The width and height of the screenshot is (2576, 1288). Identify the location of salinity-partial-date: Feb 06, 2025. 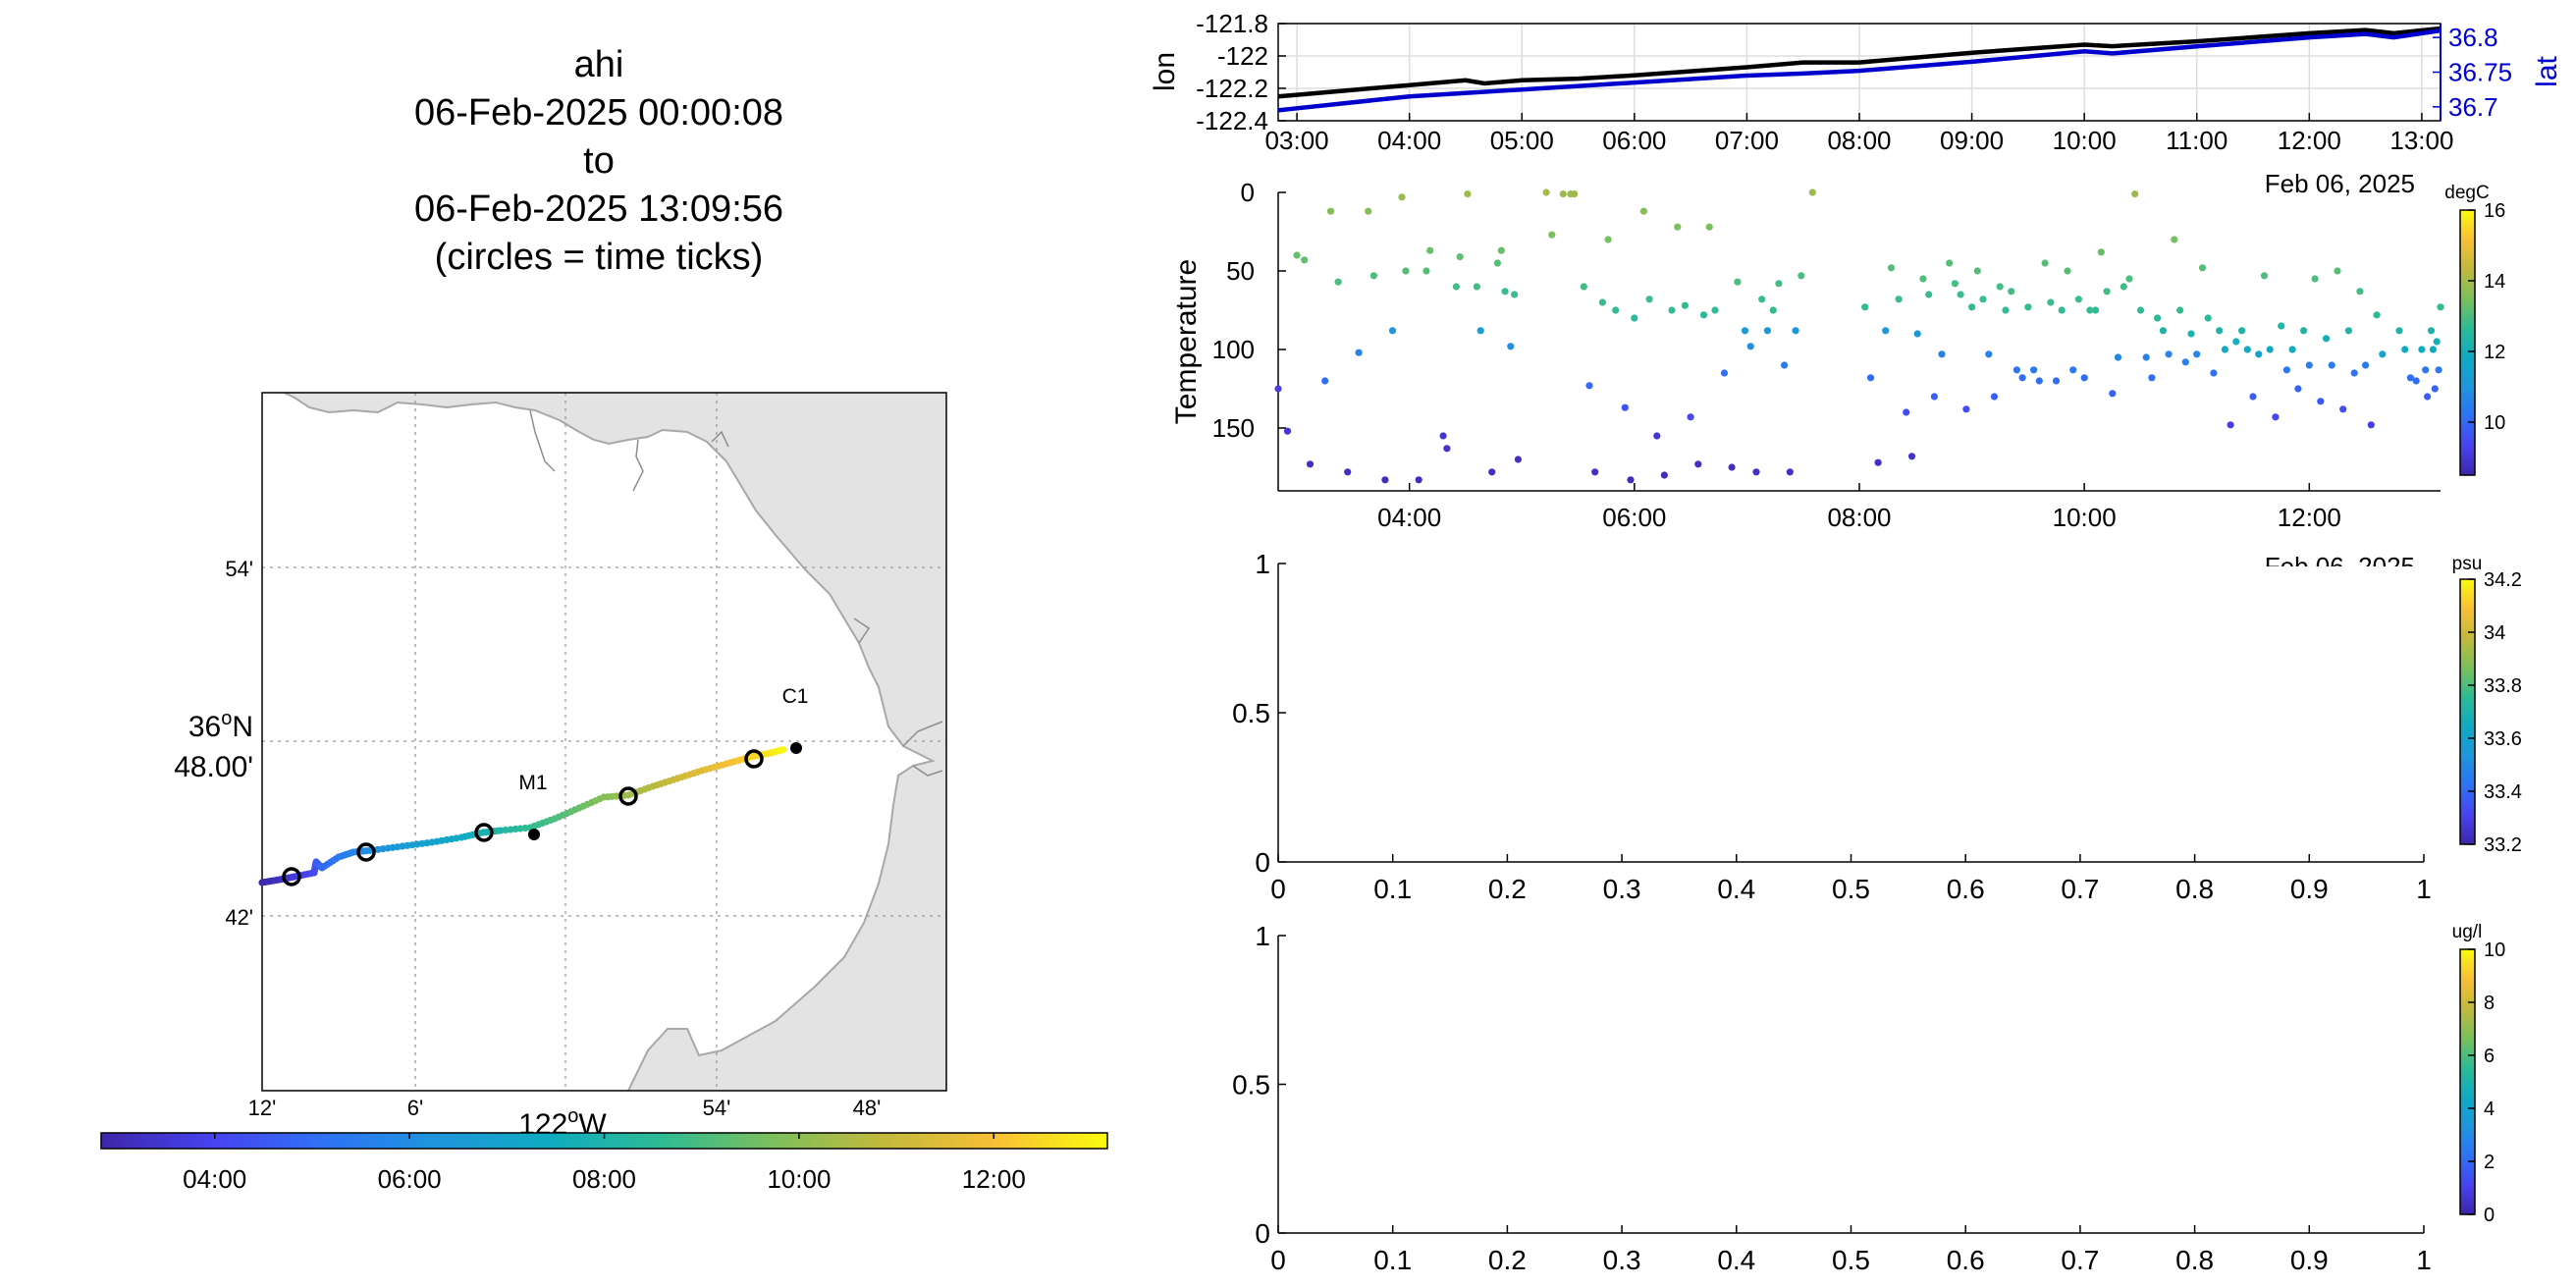
(2340, 559).